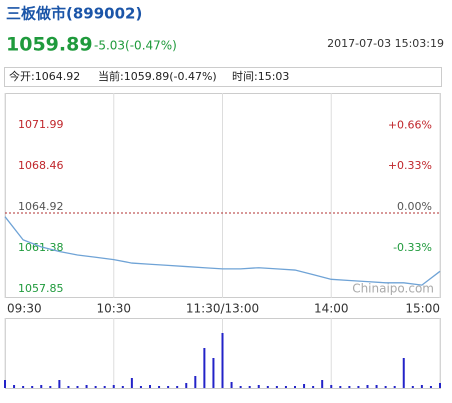  I want to click on info-time: 时间:15:03, so click(260, 76).